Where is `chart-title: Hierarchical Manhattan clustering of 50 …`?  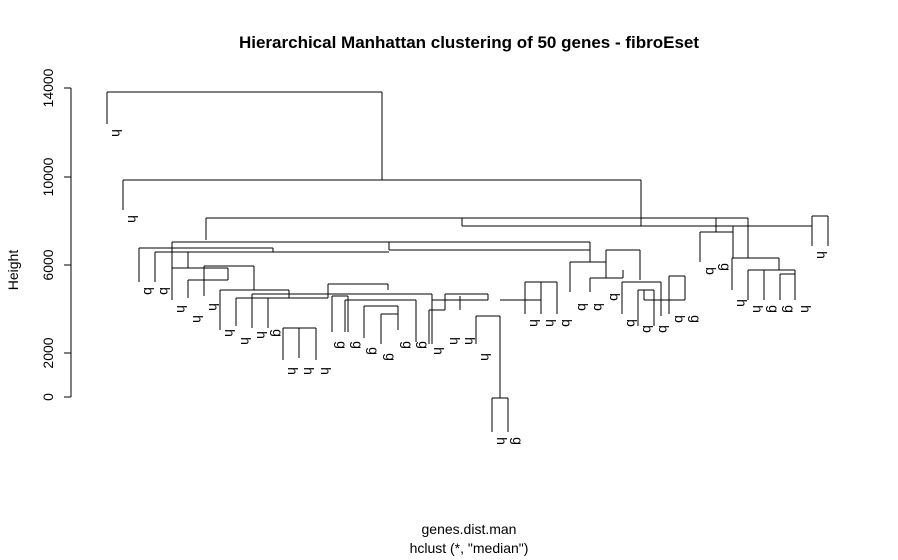 chart-title: Hierarchical Manhattan clustering of 50 … is located at coordinates (469, 42).